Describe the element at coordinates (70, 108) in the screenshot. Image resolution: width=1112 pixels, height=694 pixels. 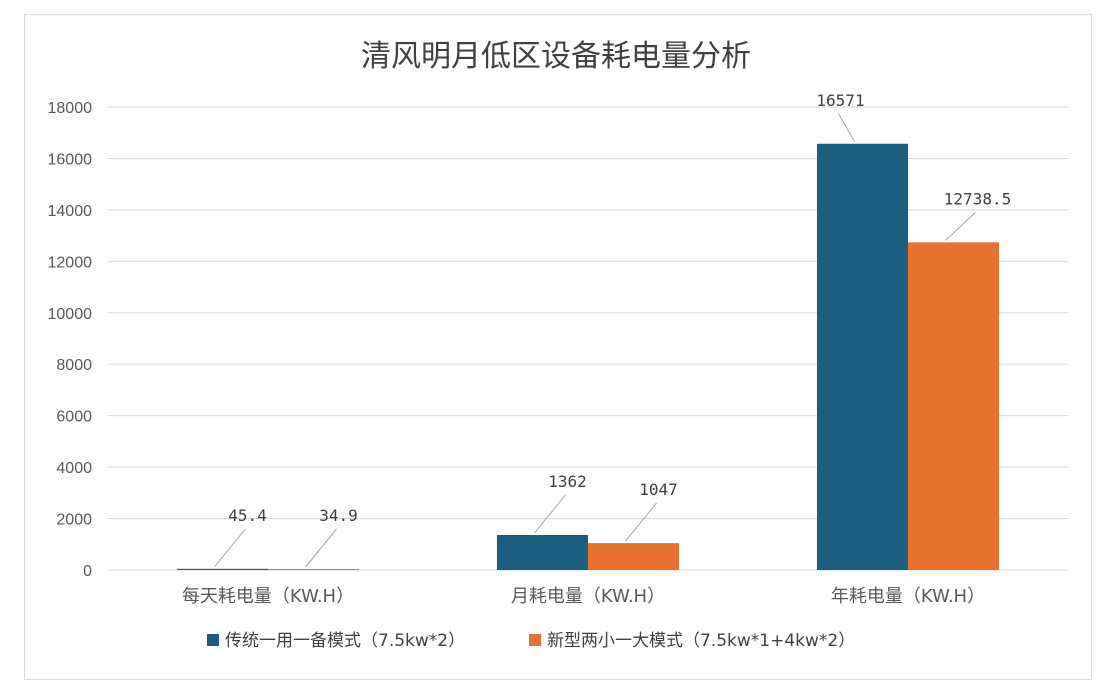
I see `y-tick-label: 18000` at that location.